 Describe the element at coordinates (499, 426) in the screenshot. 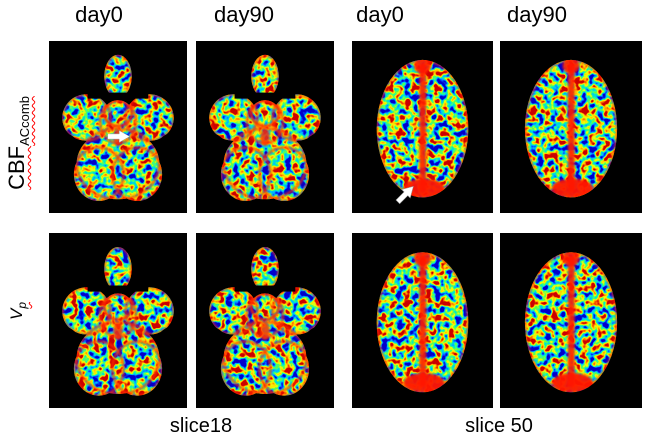

I see `slice-label-50: slice 50` at that location.